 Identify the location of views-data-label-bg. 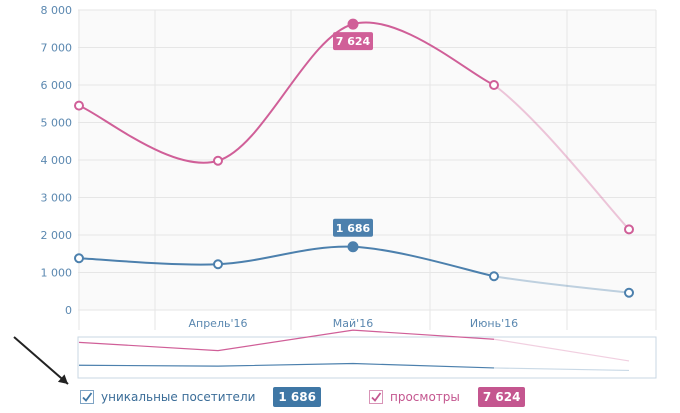
(353, 41).